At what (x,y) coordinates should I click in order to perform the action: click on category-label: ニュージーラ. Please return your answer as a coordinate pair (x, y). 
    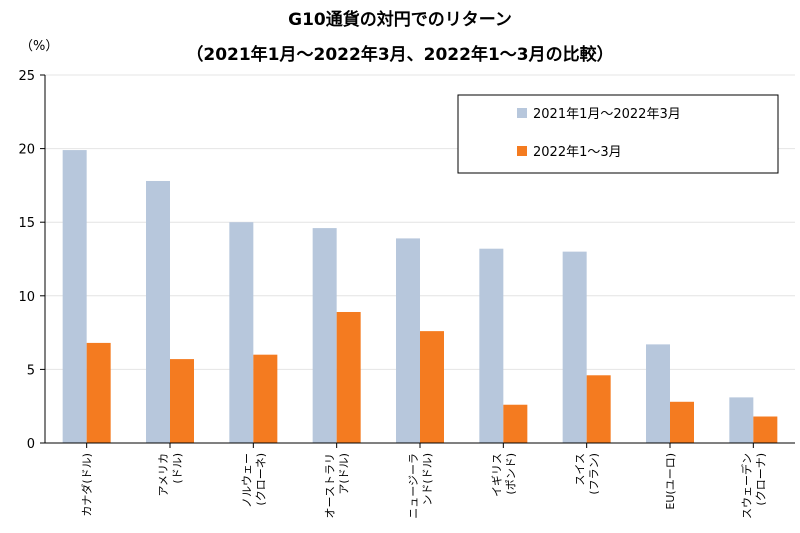
    Looking at the image, I should click on (413, 486).